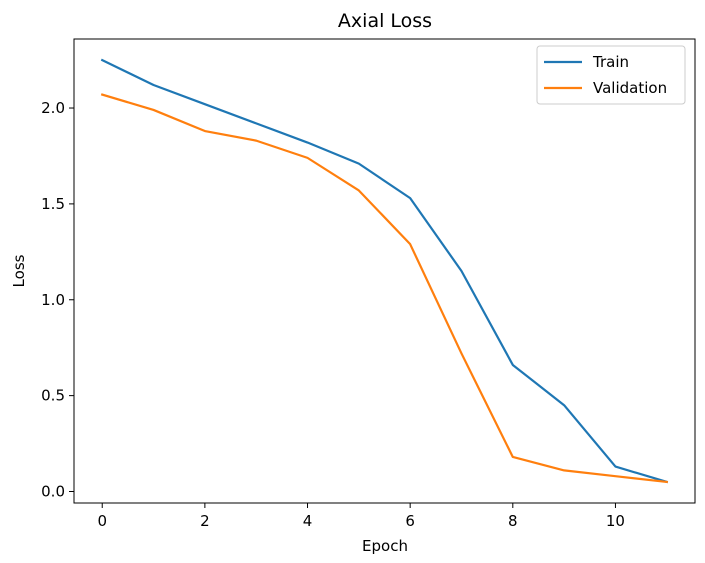  I want to click on y-tick-label: 1.5, so click(53, 204).